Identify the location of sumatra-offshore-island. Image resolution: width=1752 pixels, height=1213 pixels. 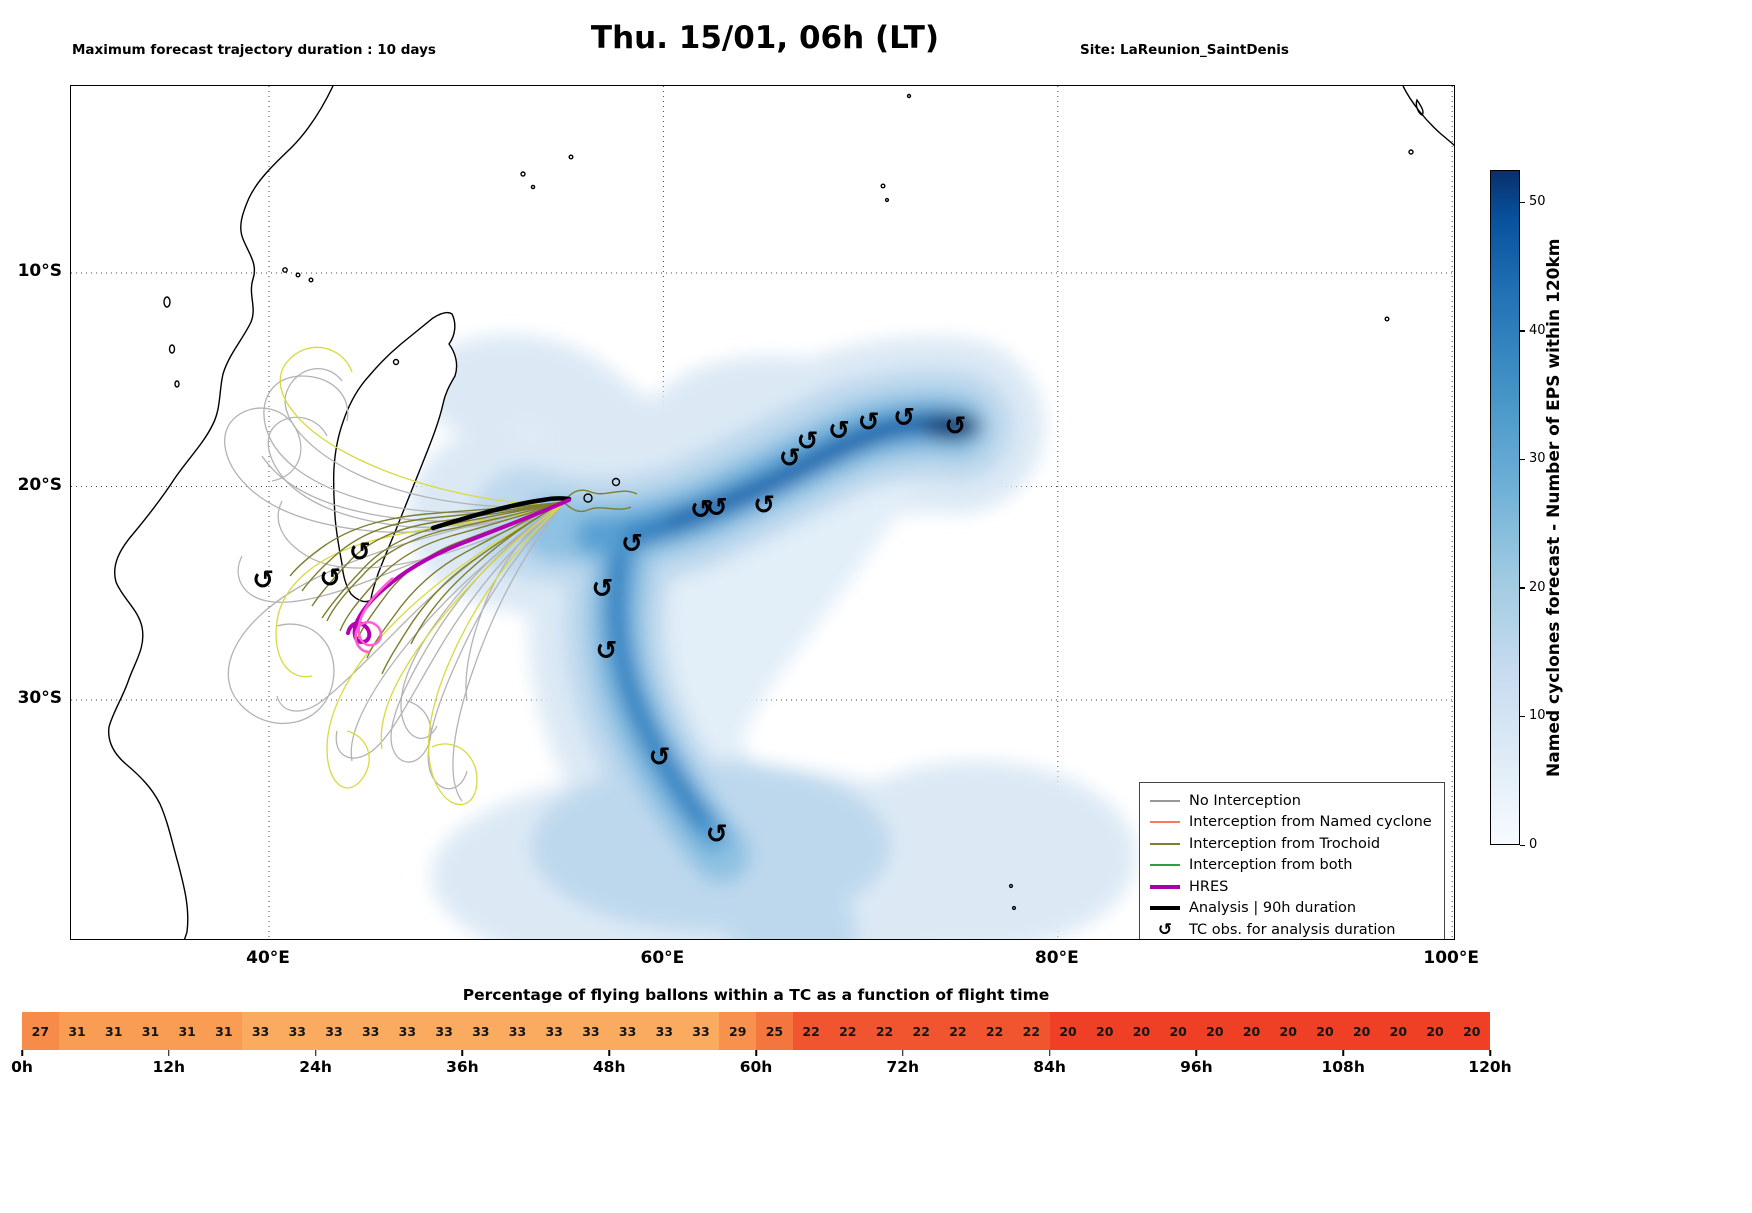
(1419, 107).